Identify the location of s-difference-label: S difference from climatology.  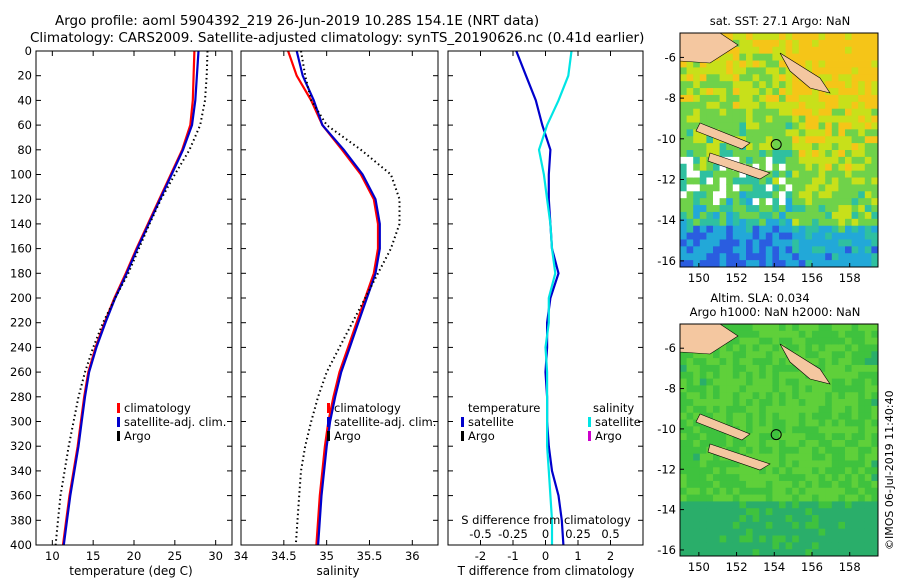
(546, 520).